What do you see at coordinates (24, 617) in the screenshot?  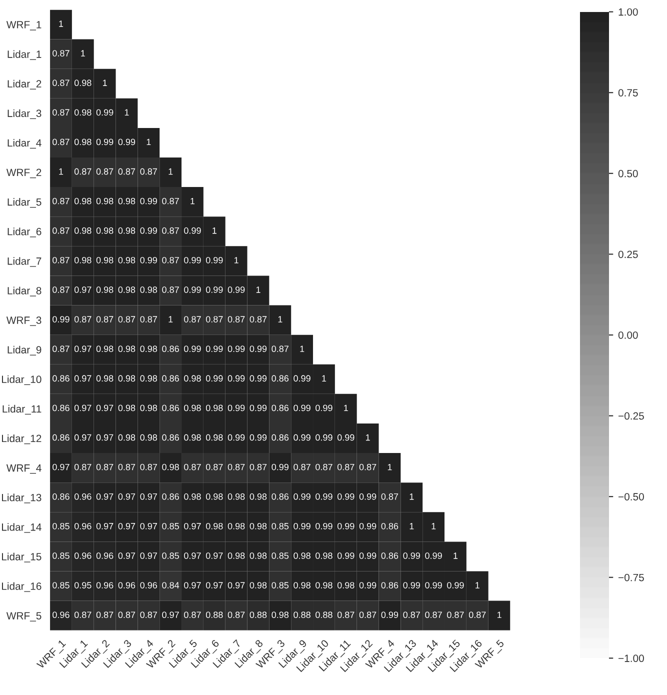 I see `y-tick-label: WRF_5` at bounding box center [24, 617].